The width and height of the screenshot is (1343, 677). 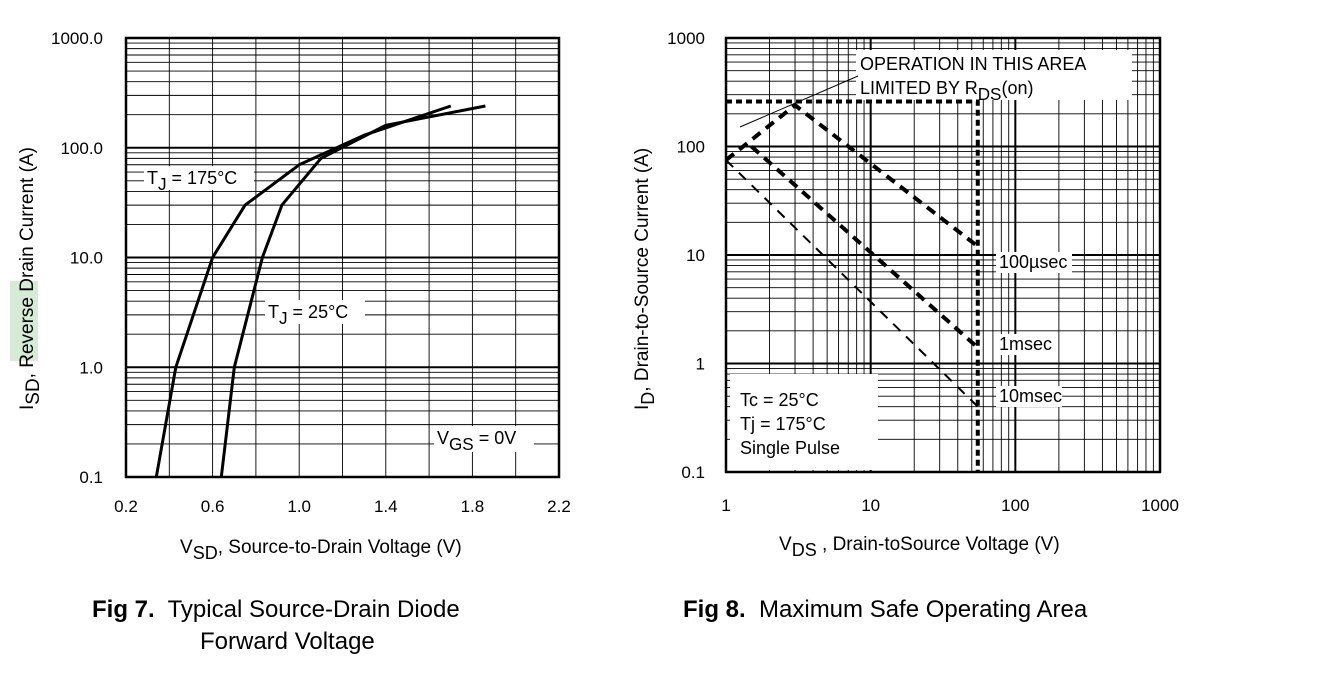 What do you see at coordinates (340, 547) in the screenshot?
I see `fig7-x-axis-label-part: , Source-to-Drain Voltage (V)` at bounding box center [340, 547].